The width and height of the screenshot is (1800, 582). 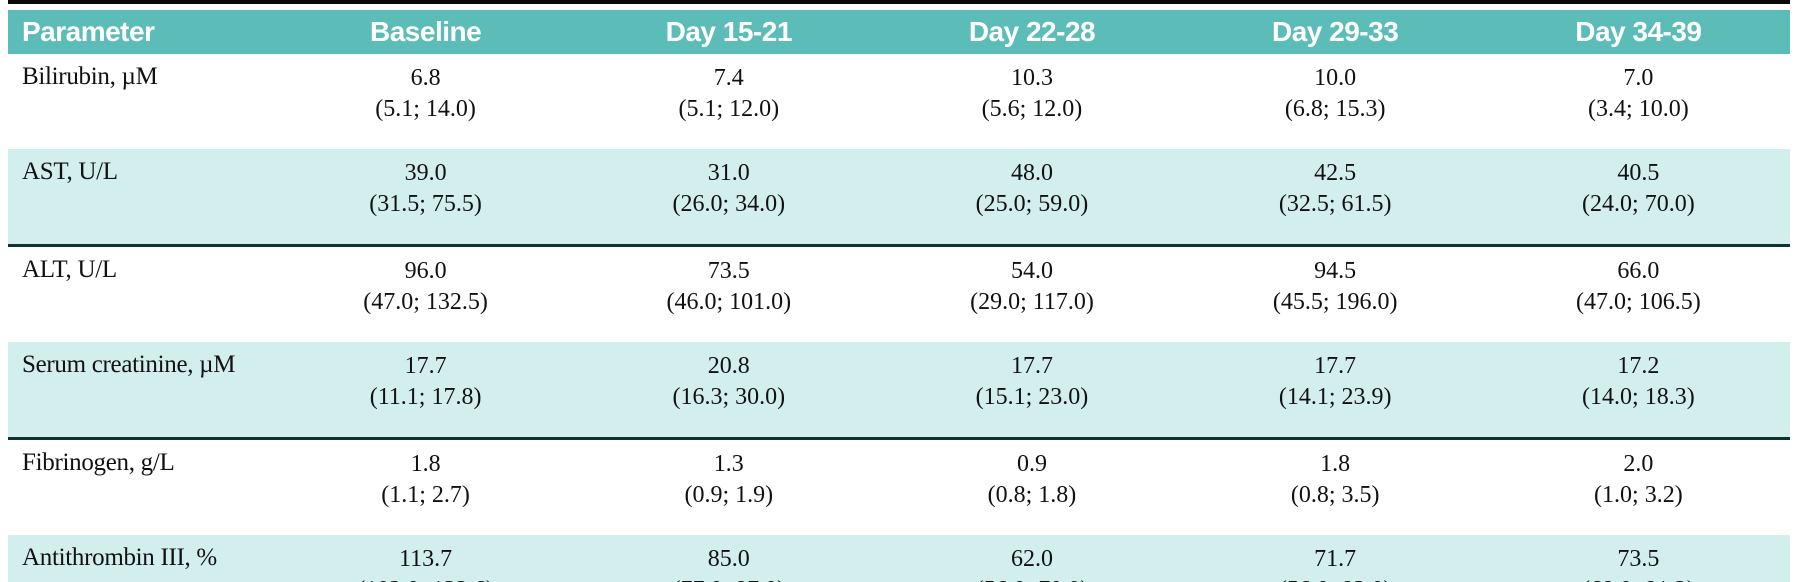 I want to click on value-cell: 42.5 (32.5; 61.5), so click(x=1335, y=197).